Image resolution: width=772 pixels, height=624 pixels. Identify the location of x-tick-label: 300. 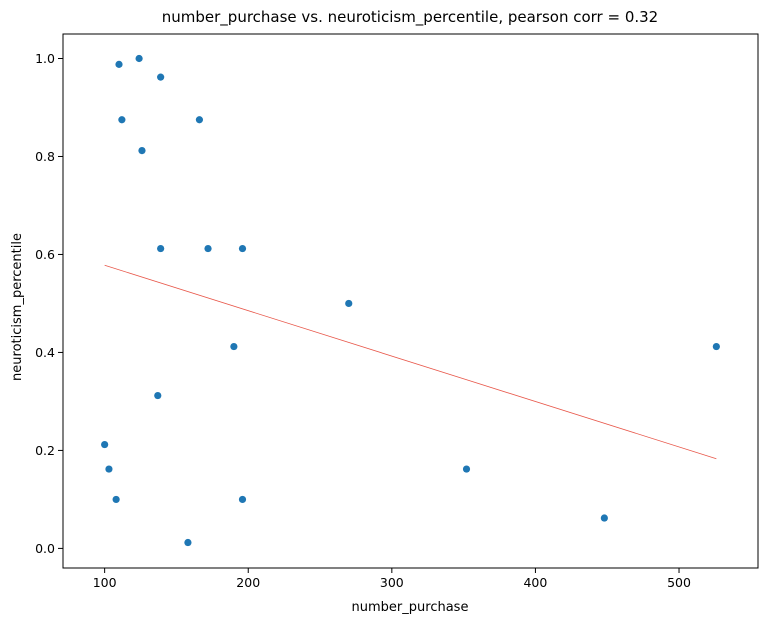
(392, 582).